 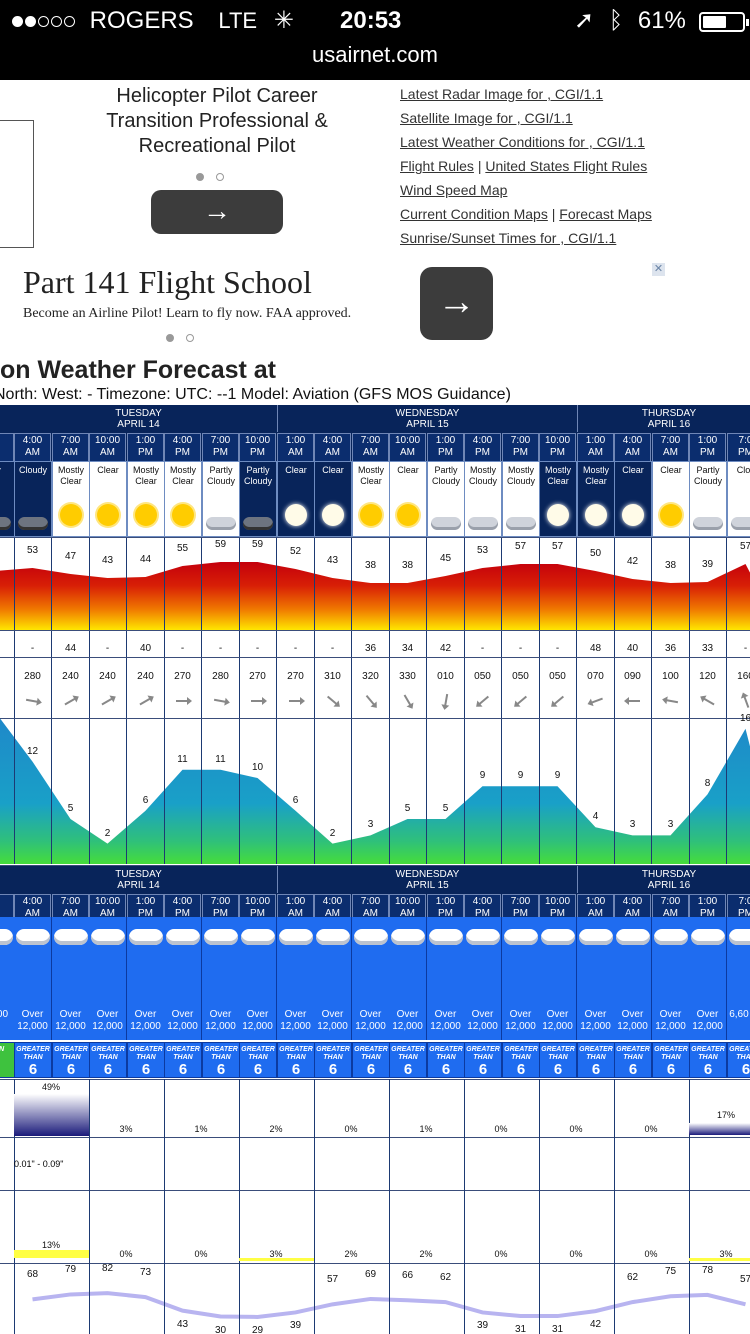 I want to click on ceiling-value: 00 00, so click(x=4, y=1014).